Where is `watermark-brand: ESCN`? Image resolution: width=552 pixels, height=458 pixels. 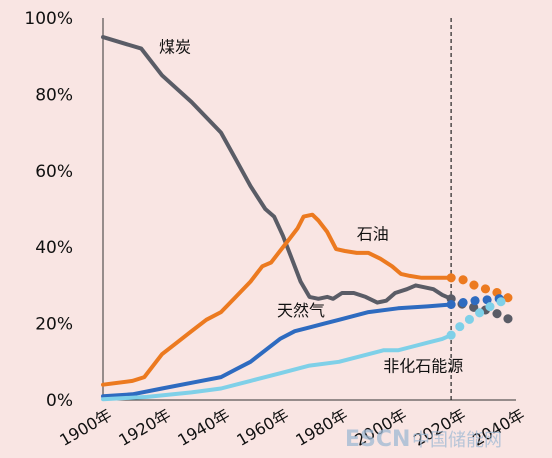 watermark-brand: ESCN is located at coordinates (377, 439).